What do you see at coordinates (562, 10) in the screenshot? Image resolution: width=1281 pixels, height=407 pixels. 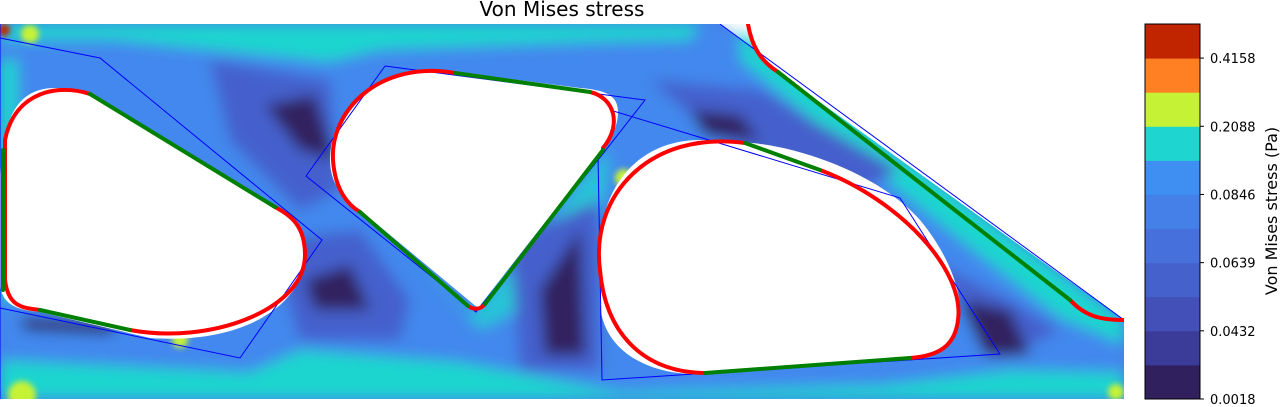 I see `chart-title: Von Mises stress` at bounding box center [562, 10].